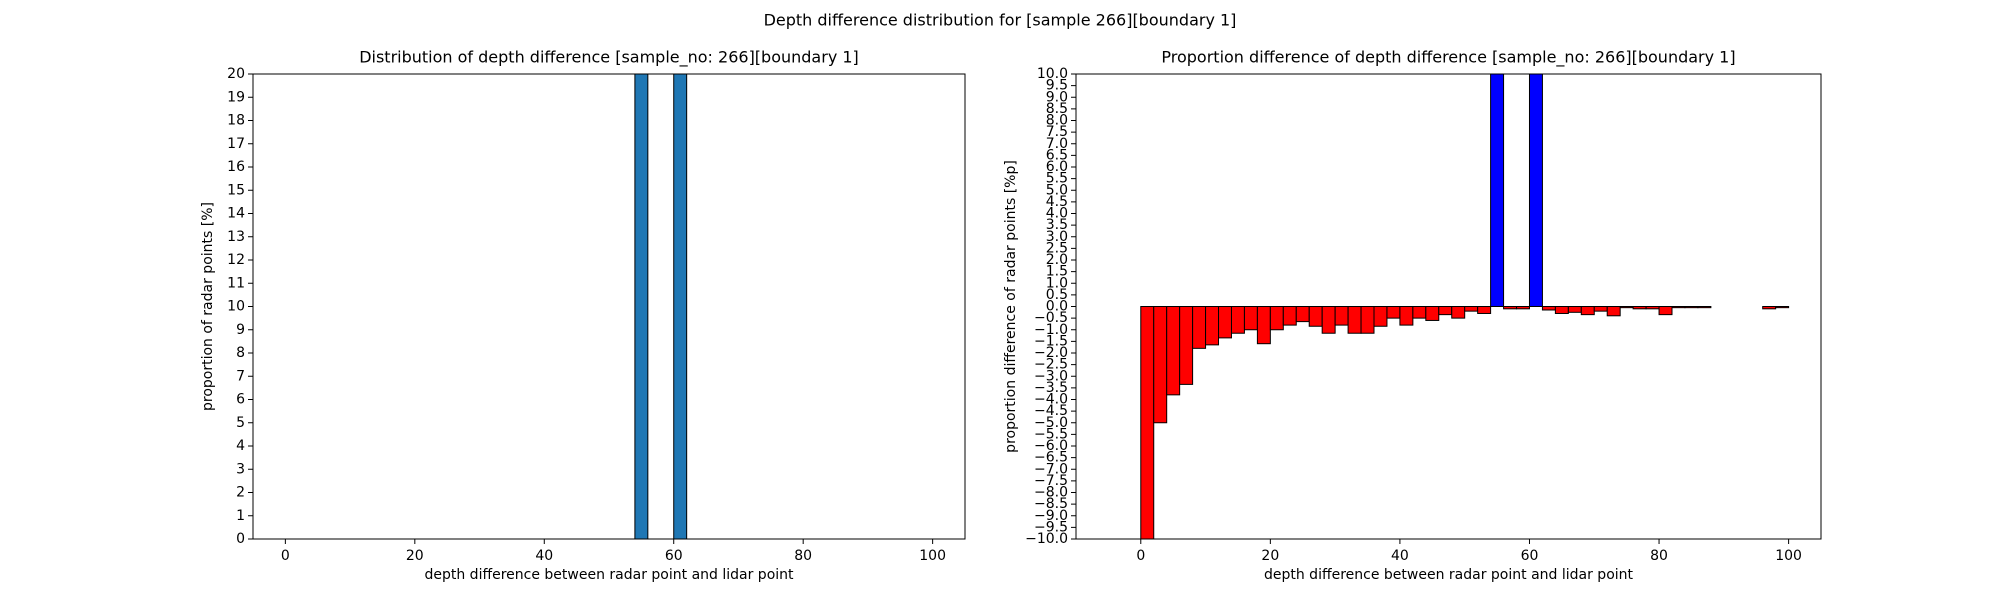 The width and height of the screenshot is (2000, 600). What do you see at coordinates (1051, 446) in the screenshot?
I see `y-tick-label: −6.0` at bounding box center [1051, 446].